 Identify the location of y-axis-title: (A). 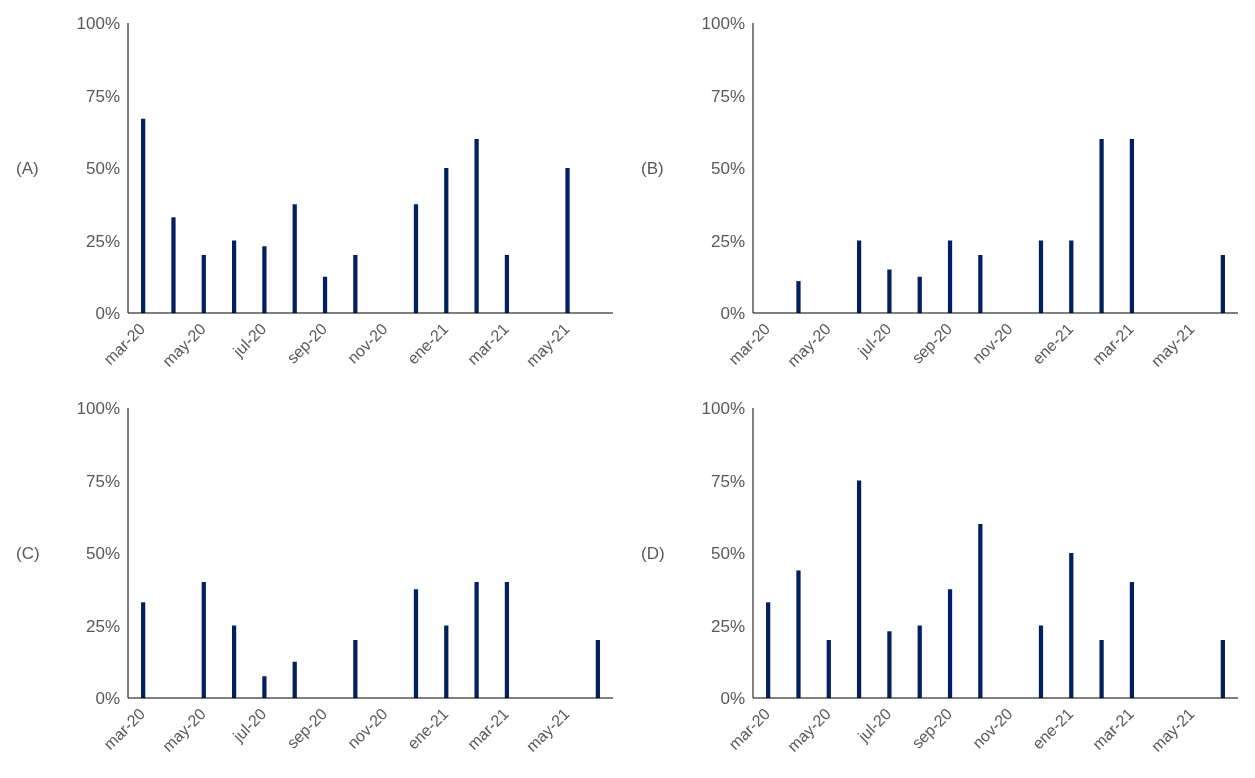
(27, 169).